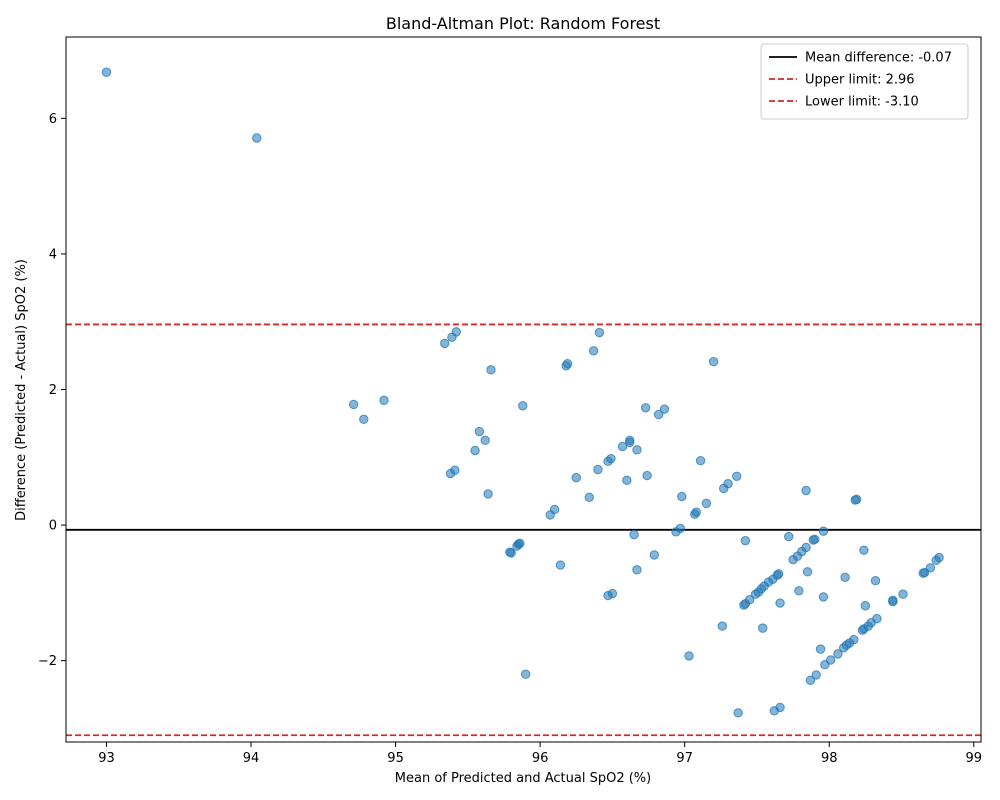 This screenshot has width=1000, height=800. Describe the element at coordinates (523, 778) in the screenshot. I see `x-axis-label: Mean of Predicted and Actual SpO2 (%)` at that location.